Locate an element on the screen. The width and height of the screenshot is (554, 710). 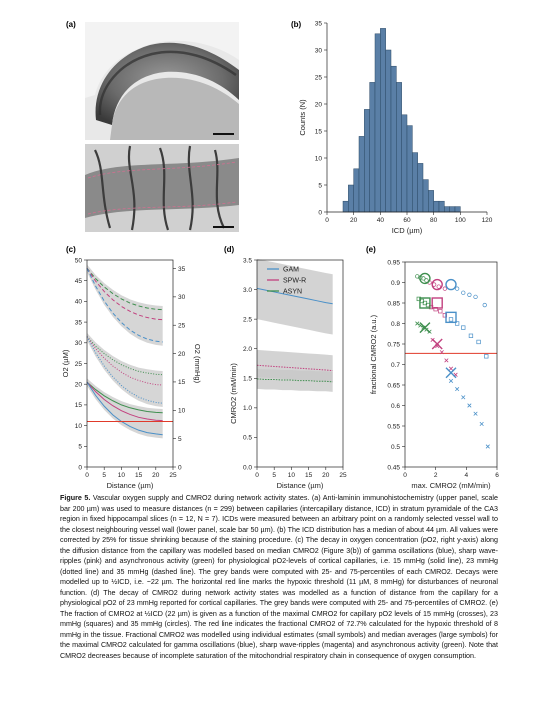
y-tick-label: 1.0 is located at coordinates (247, 408).